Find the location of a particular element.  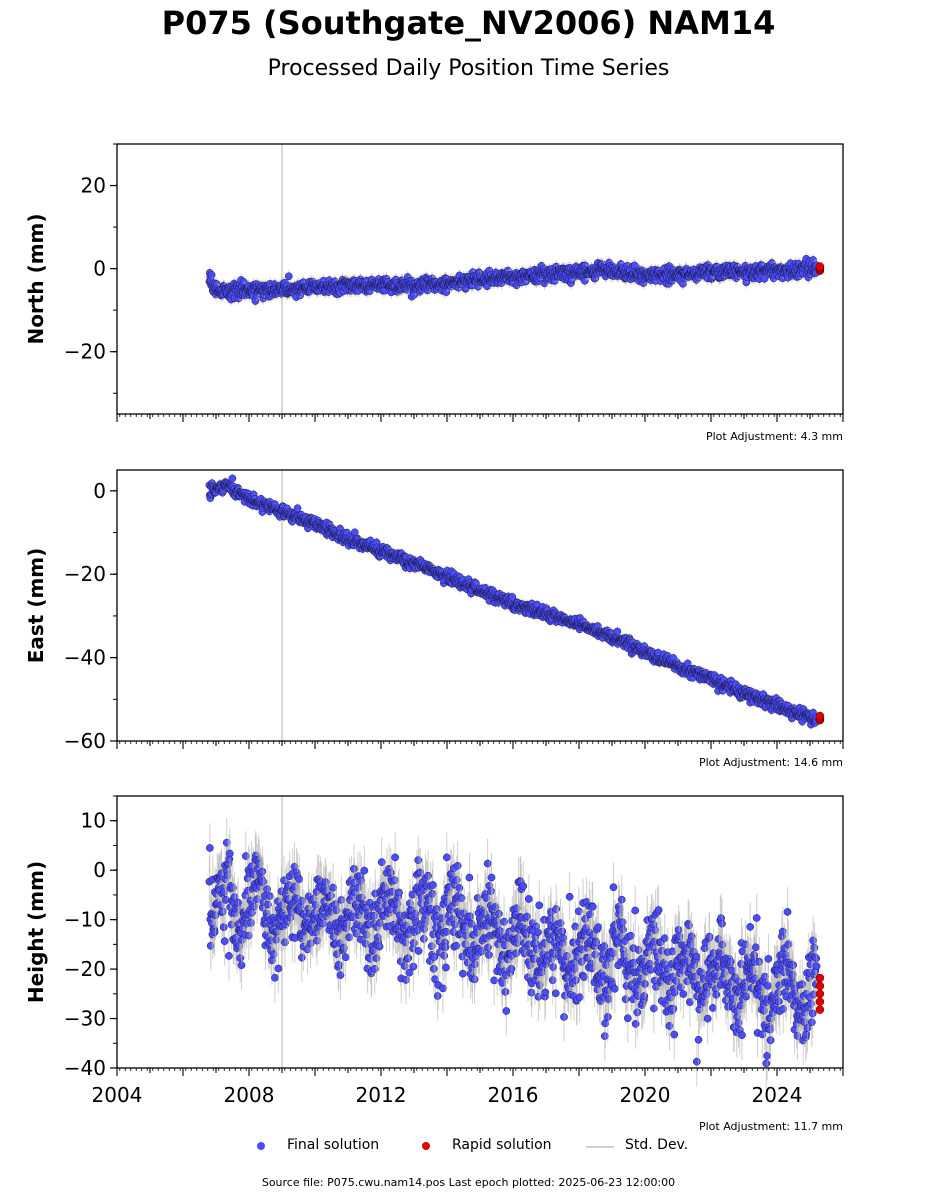

plot-1-adjustment: Plot Adjustment: 4.3 mm is located at coordinates (774, 436).